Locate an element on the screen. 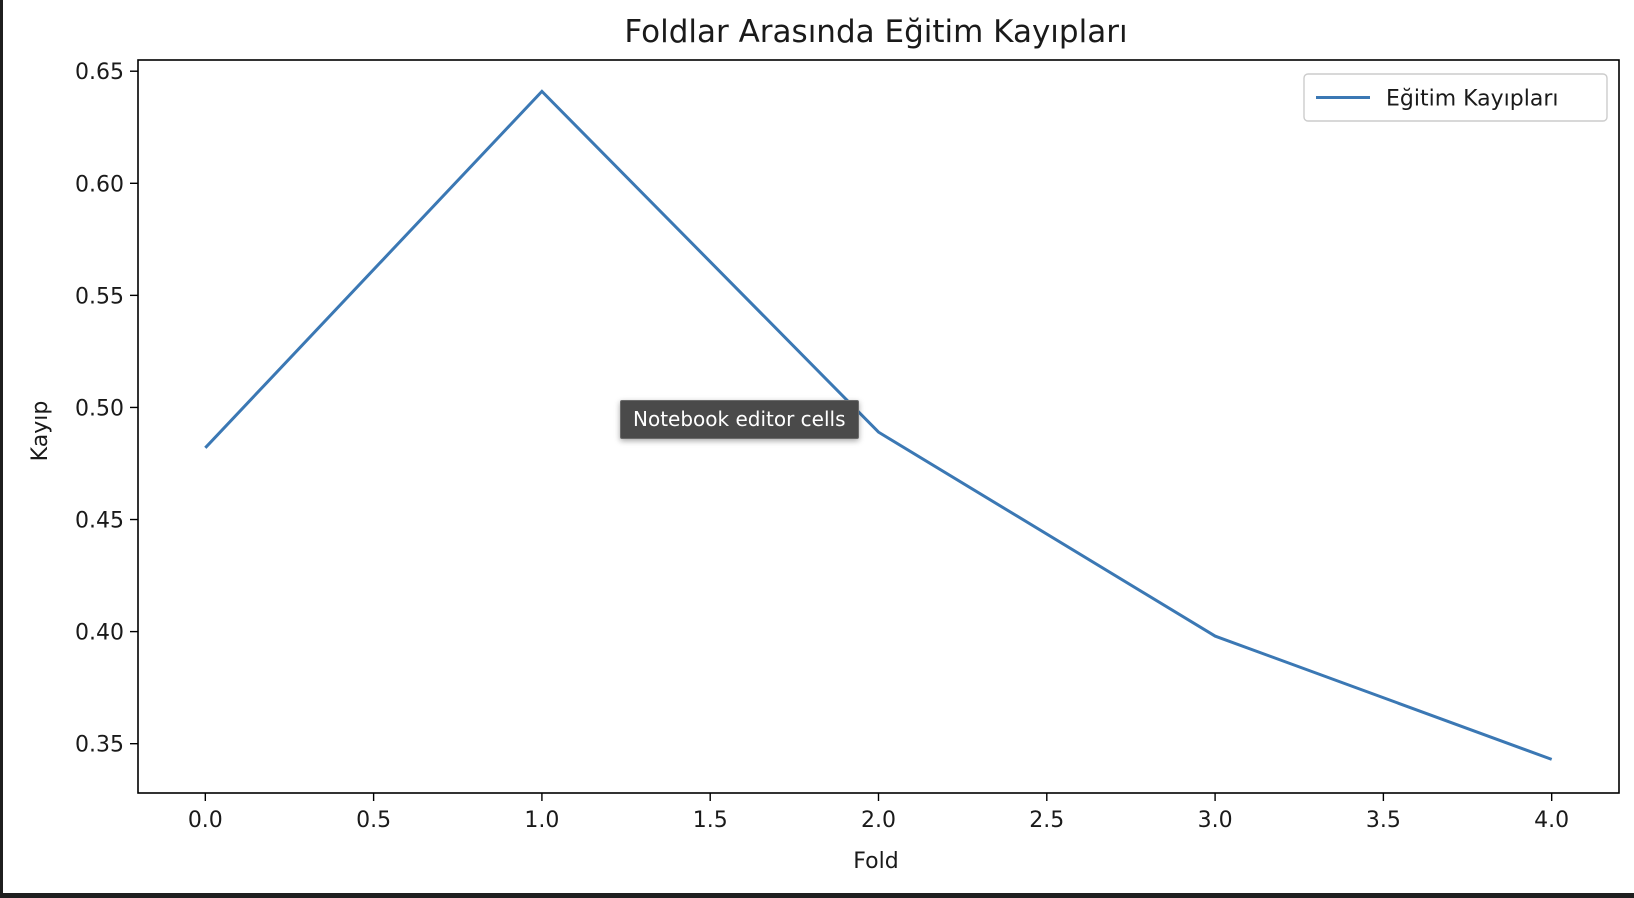 The height and width of the screenshot is (898, 1634). tooltip-notebook-editor-cells: Notebook editor cells is located at coordinates (739, 419).